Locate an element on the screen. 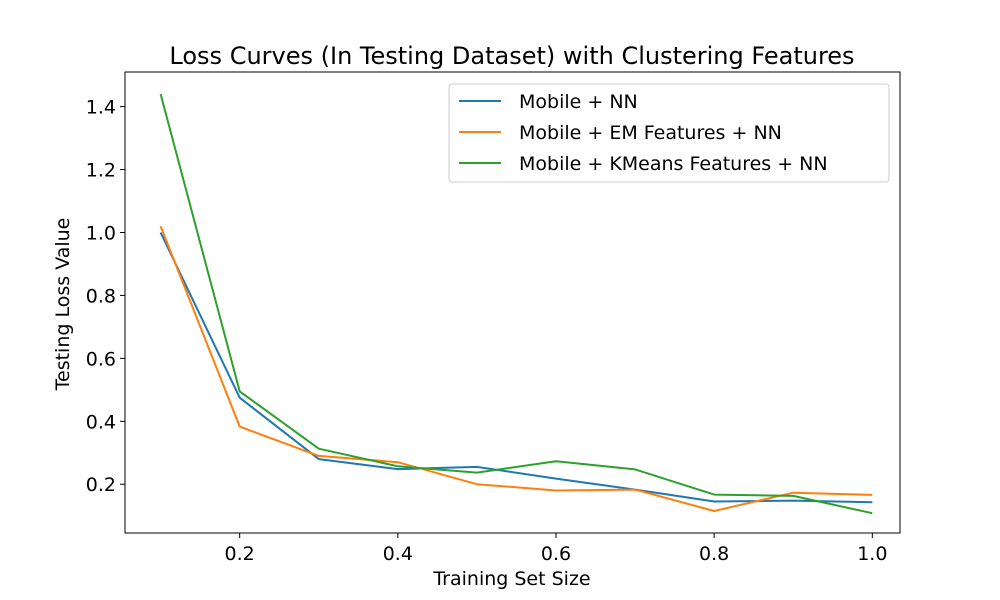 Image resolution: width=1000 pixels, height=600 pixels. y-tick-label: 1.4 is located at coordinates (101, 108).